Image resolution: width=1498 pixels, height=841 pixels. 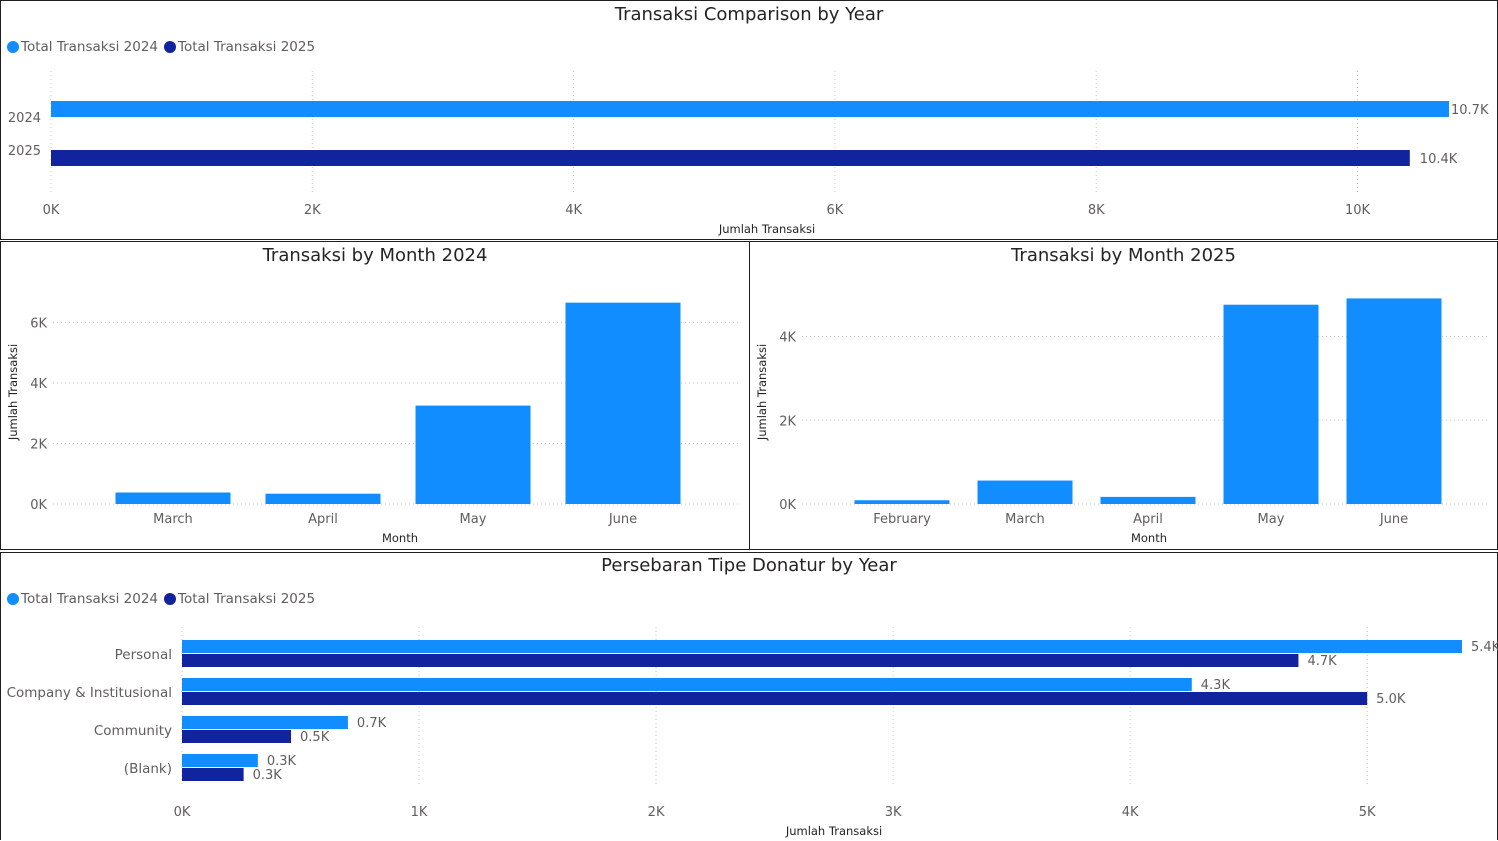 I want to click on y-tick-label: 2025, so click(x=24, y=151).